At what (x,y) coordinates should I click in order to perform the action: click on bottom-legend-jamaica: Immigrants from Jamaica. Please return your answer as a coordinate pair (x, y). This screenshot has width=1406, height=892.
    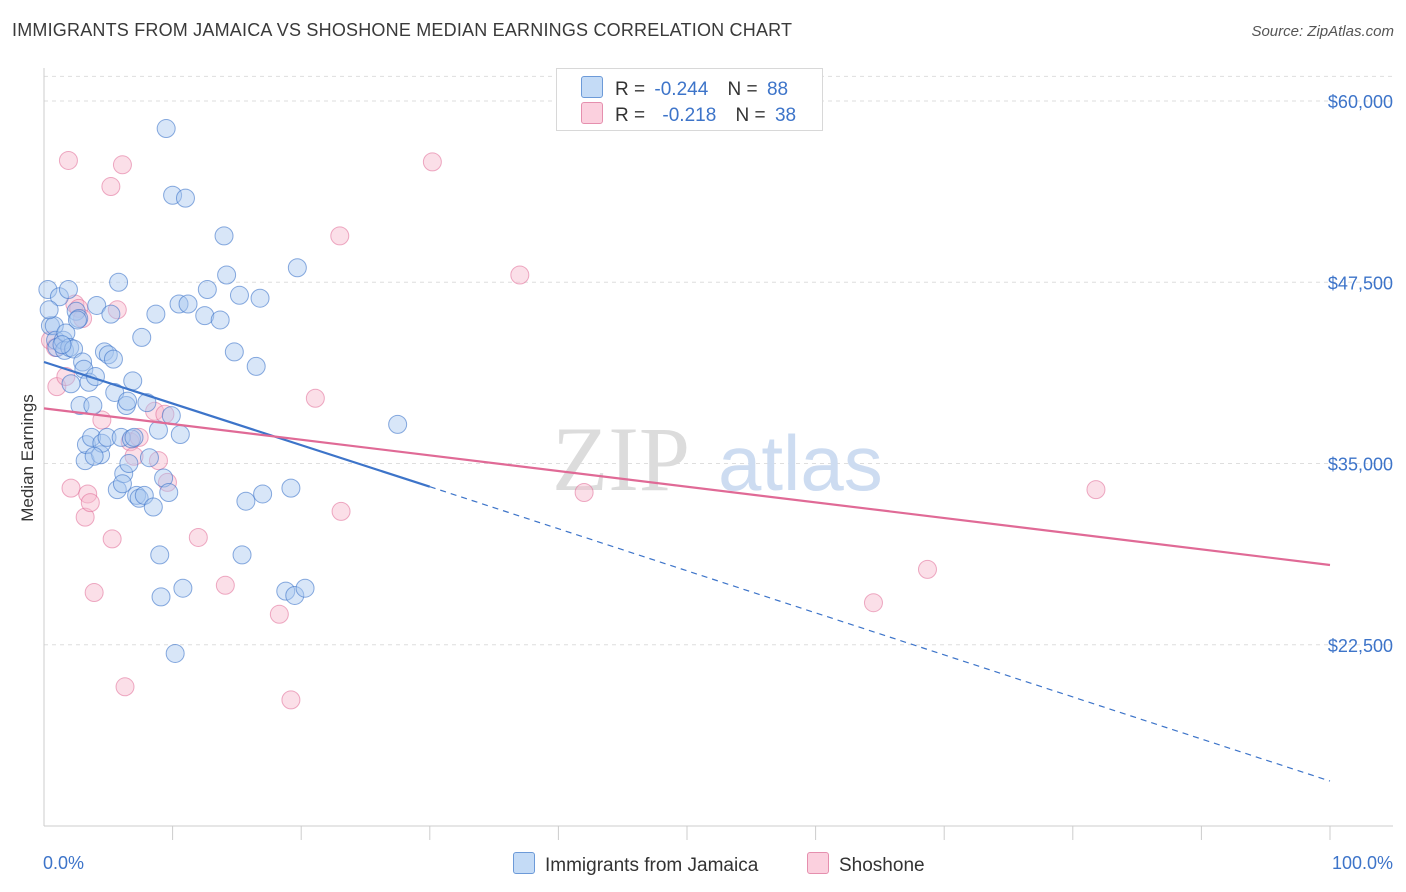
    Looking at the image, I should click on (635, 864).